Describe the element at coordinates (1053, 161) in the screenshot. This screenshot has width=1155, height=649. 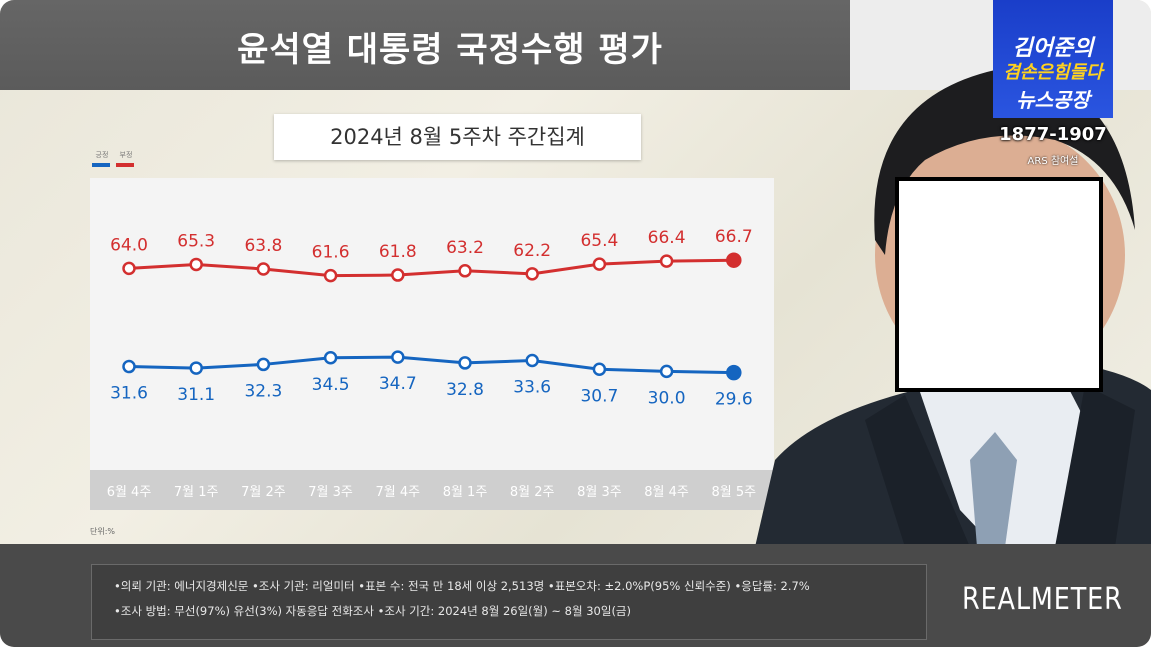
I see `ars-label: ARS 참여설` at that location.